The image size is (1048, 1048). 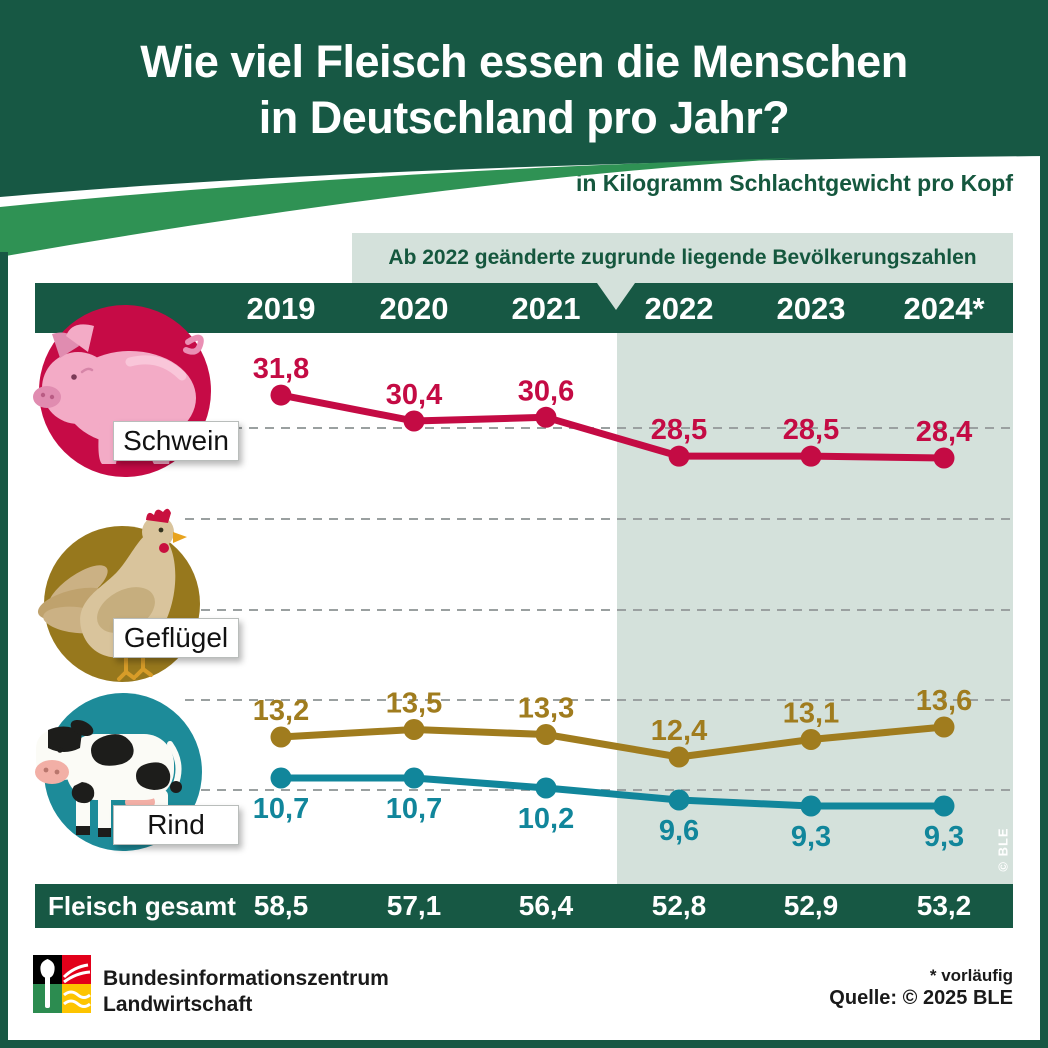 I want to click on value-label-Geflügel: 13,3, so click(x=546, y=709).